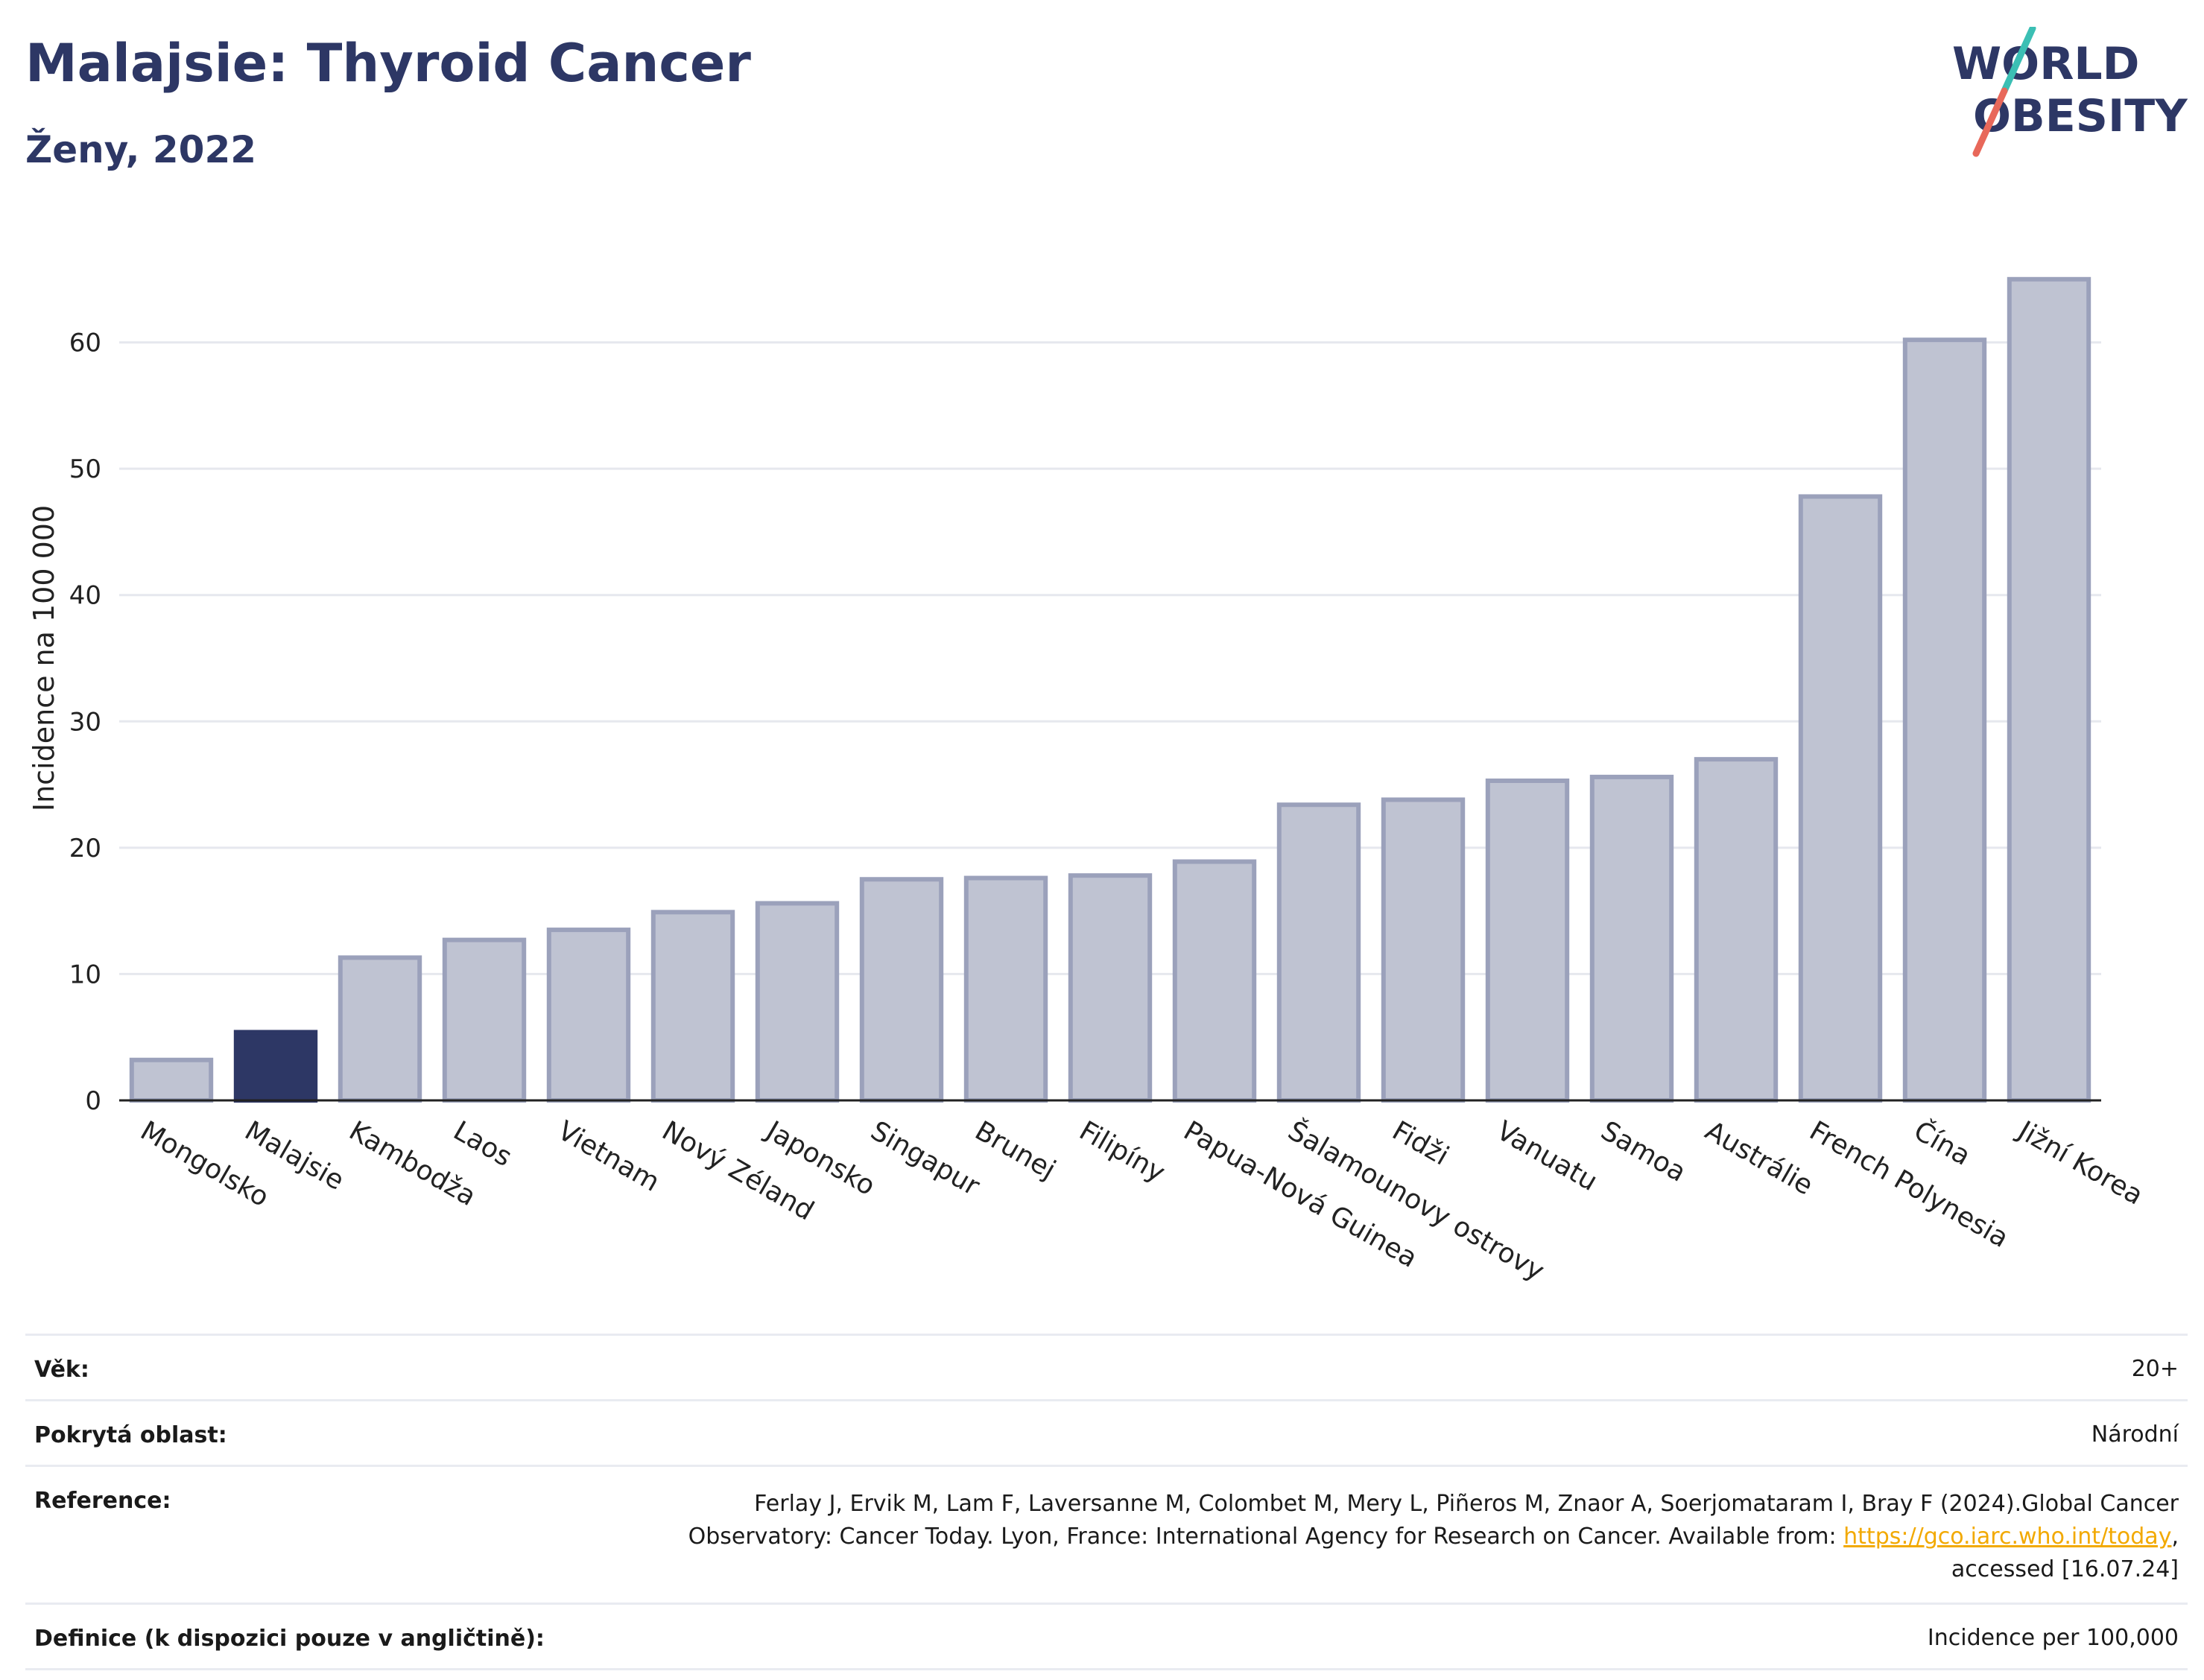 The height and width of the screenshot is (1680, 2204). I want to click on logo-slash-top, so click(2018, 61).